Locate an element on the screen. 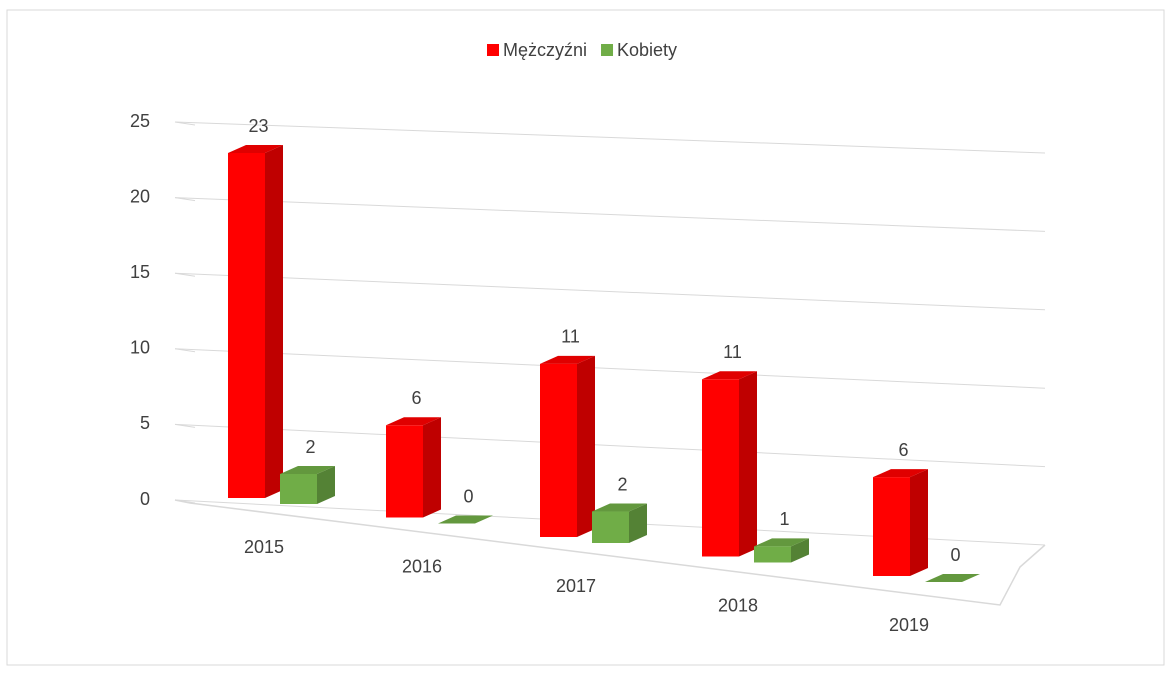  y-tick-label: 15 is located at coordinates (140, 272).